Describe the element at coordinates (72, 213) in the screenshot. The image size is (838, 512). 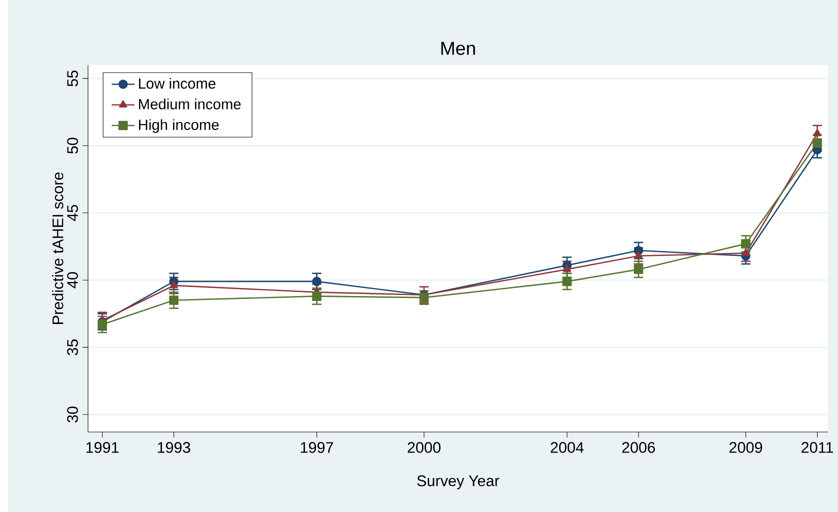
I see `y-tick-label: 45` at that location.